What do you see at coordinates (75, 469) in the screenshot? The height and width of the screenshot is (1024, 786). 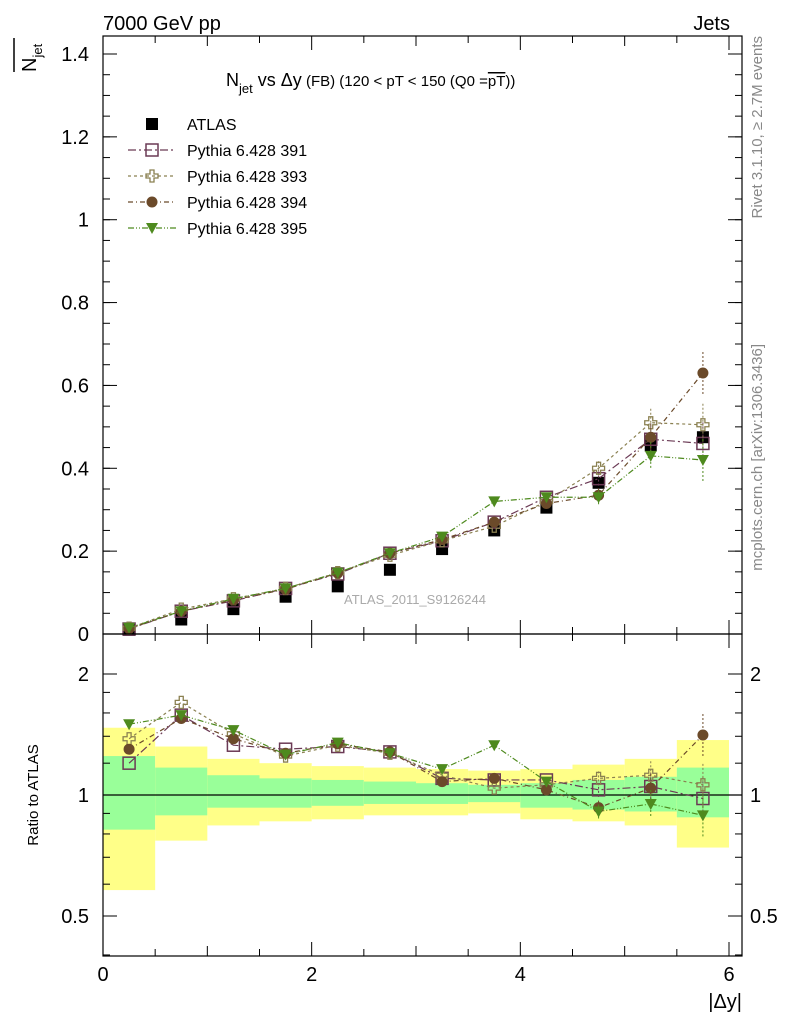 I see `main-ytick-label: 0.4` at bounding box center [75, 469].